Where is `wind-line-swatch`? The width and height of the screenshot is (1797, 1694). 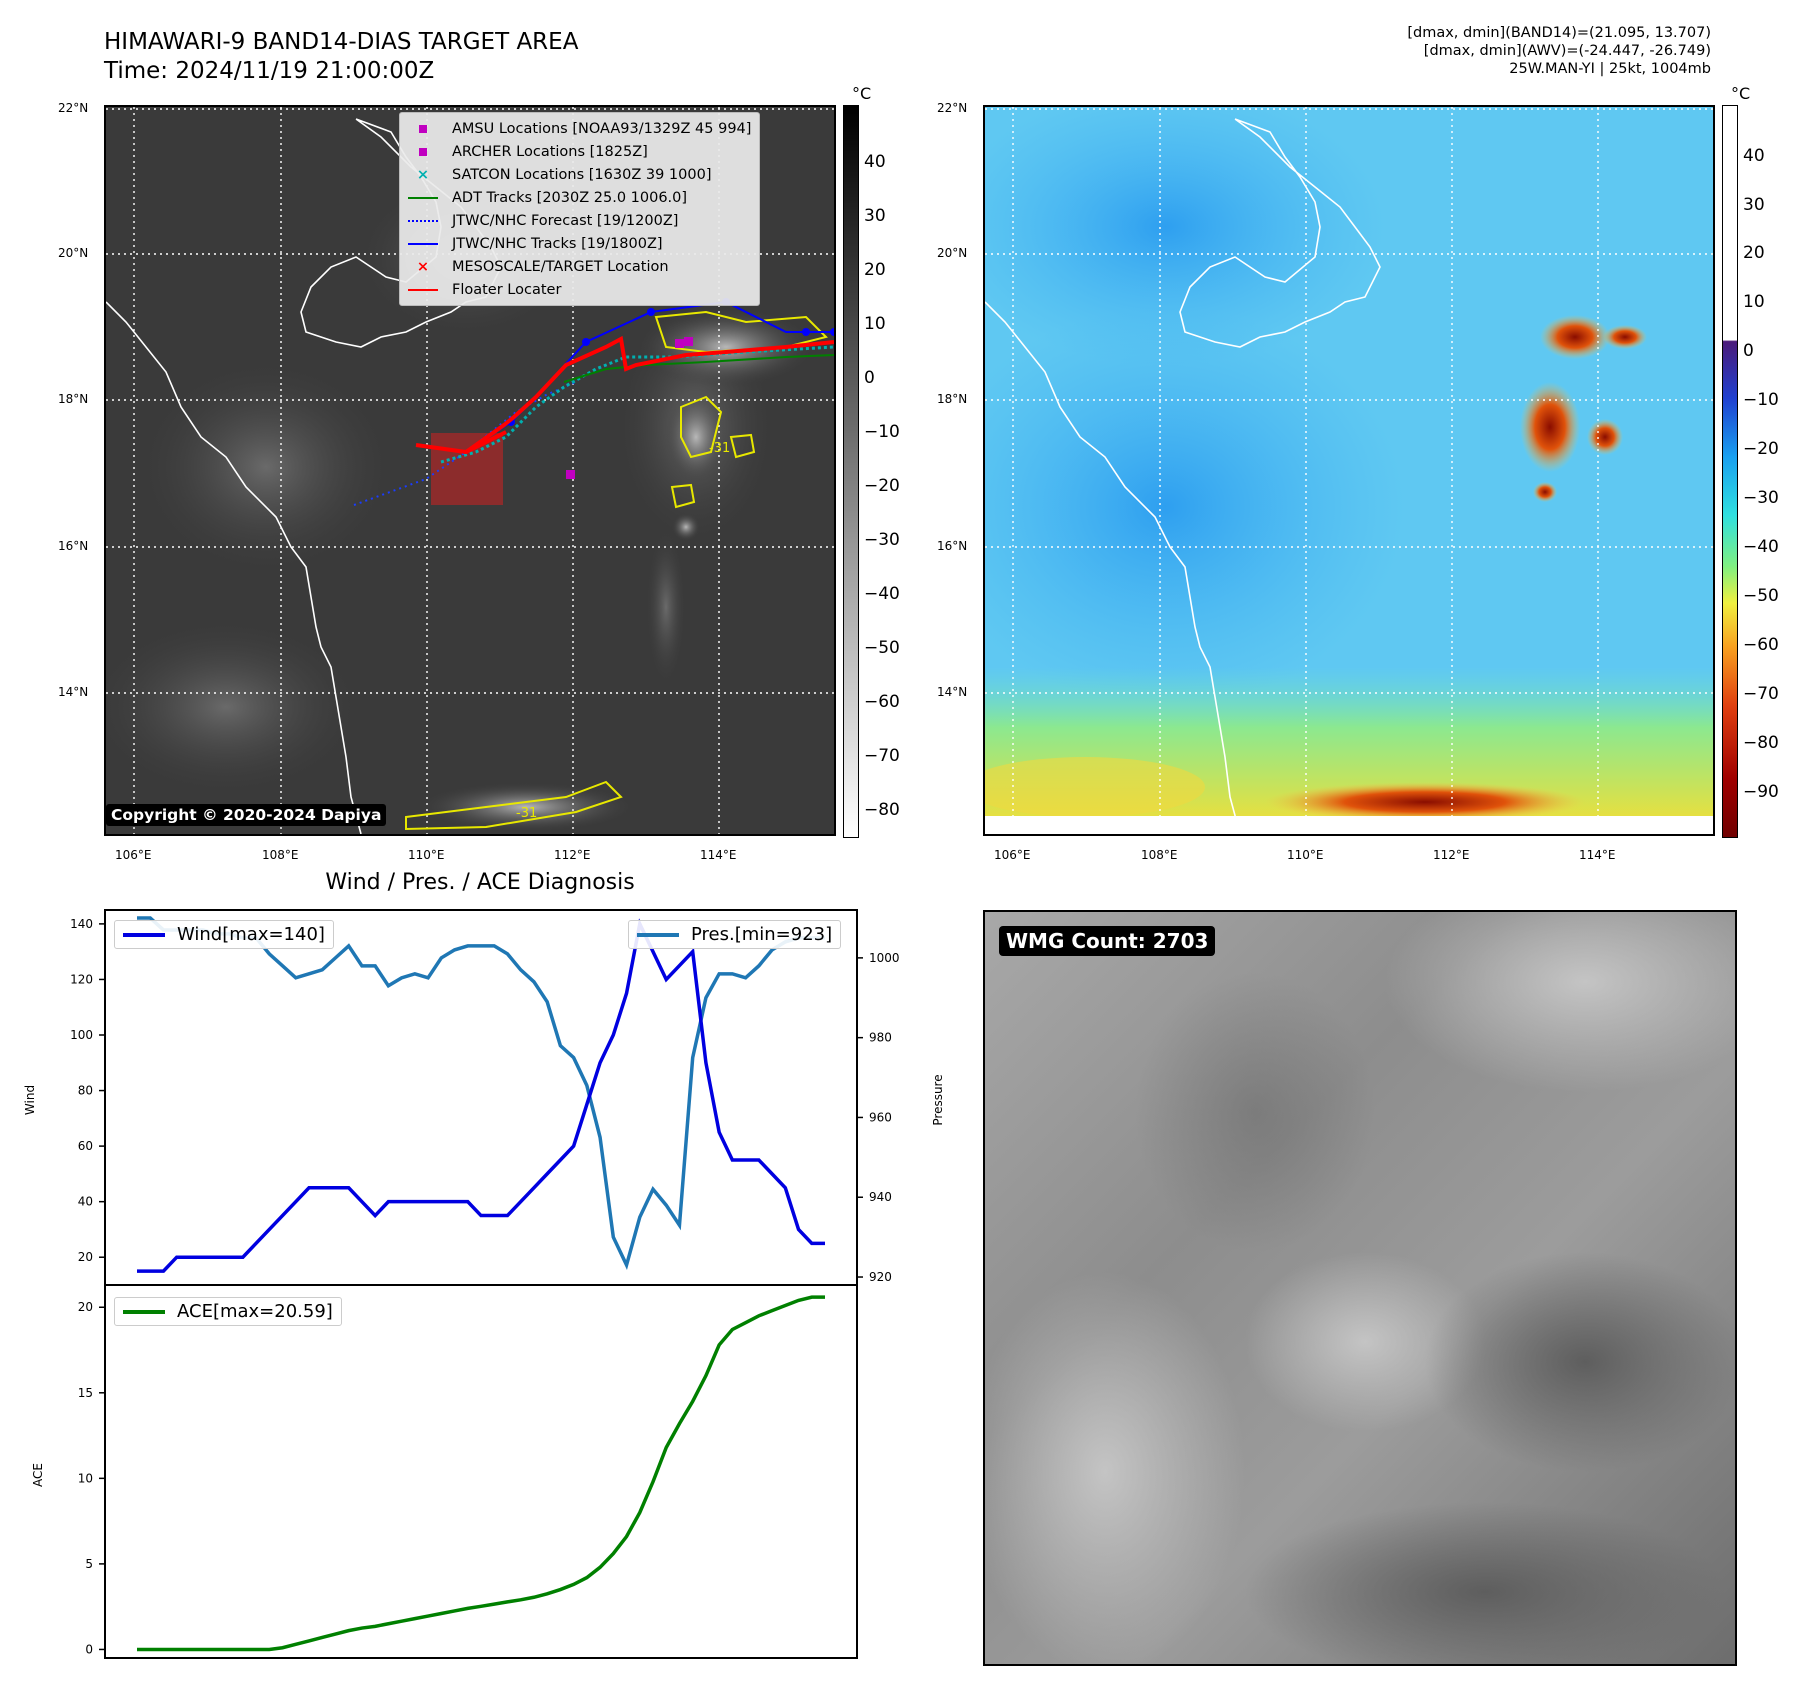 wind-line-swatch is located at coordinates (144, 934).